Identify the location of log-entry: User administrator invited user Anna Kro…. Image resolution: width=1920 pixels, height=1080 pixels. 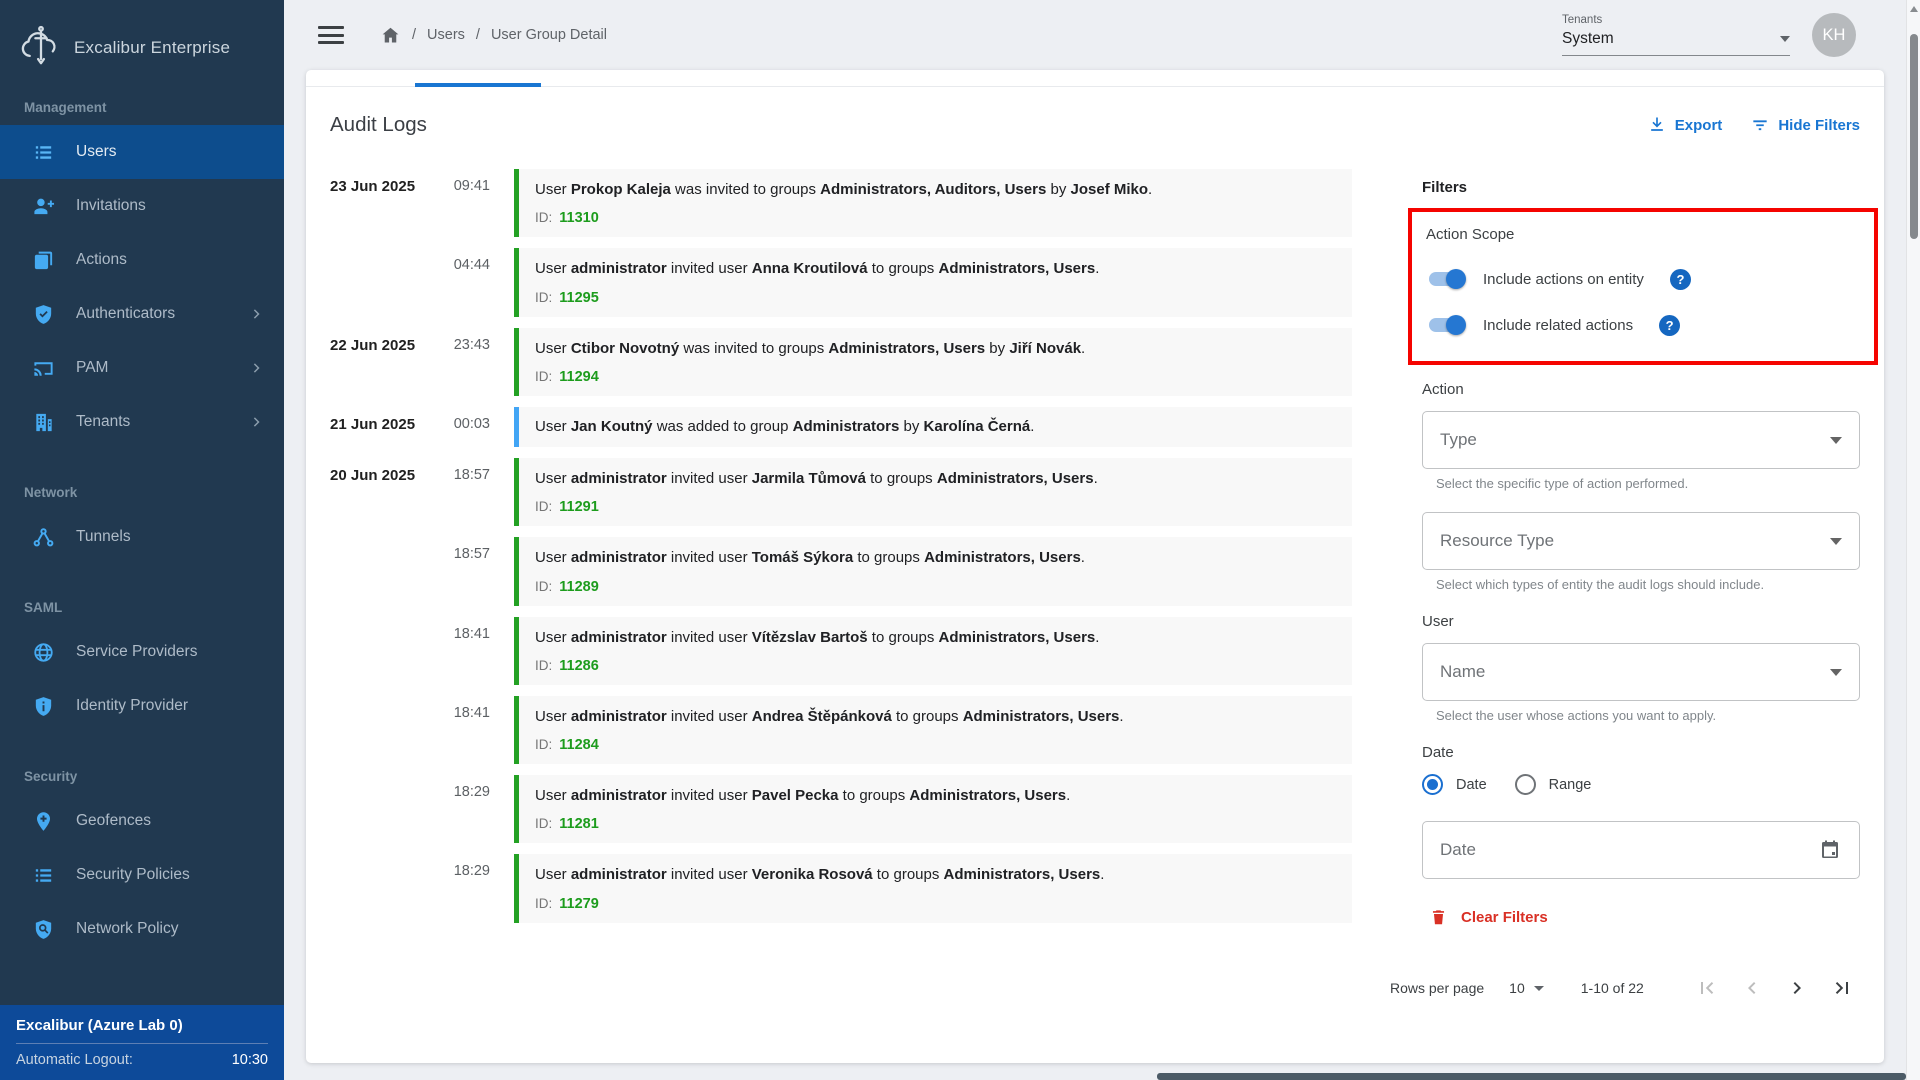
(933, 282).